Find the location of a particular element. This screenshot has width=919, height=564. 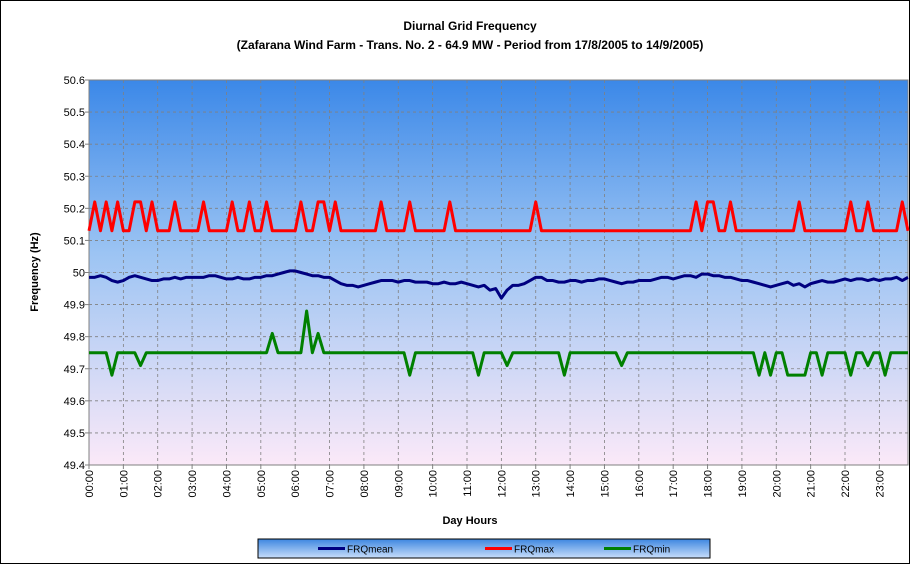

y-tick-label: 50.4 is located at coordinates (74, 145).